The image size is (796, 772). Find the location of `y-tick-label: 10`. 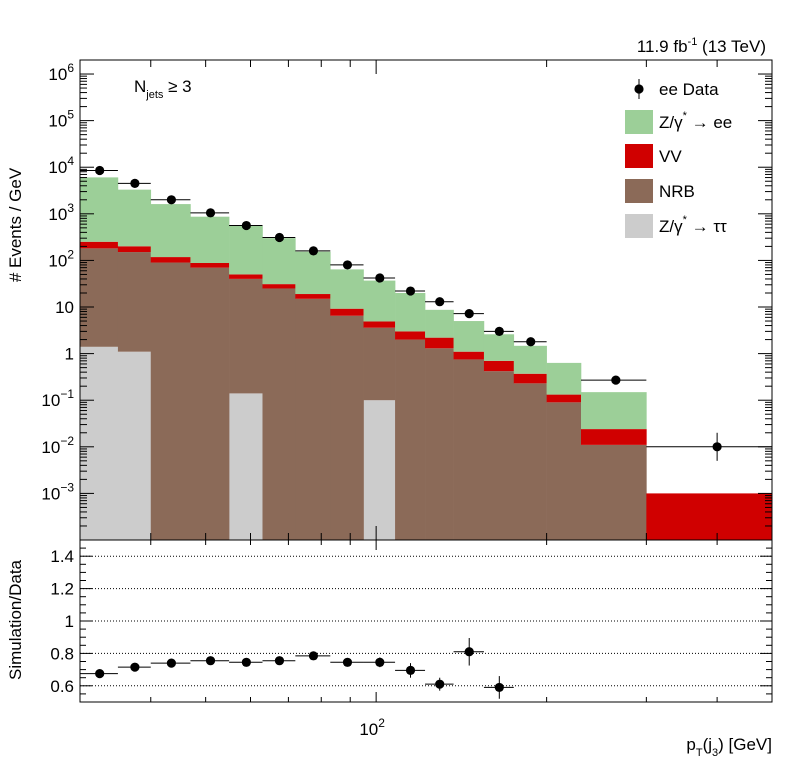

y-tick-label: 10 is located at coordinates (64, 307).